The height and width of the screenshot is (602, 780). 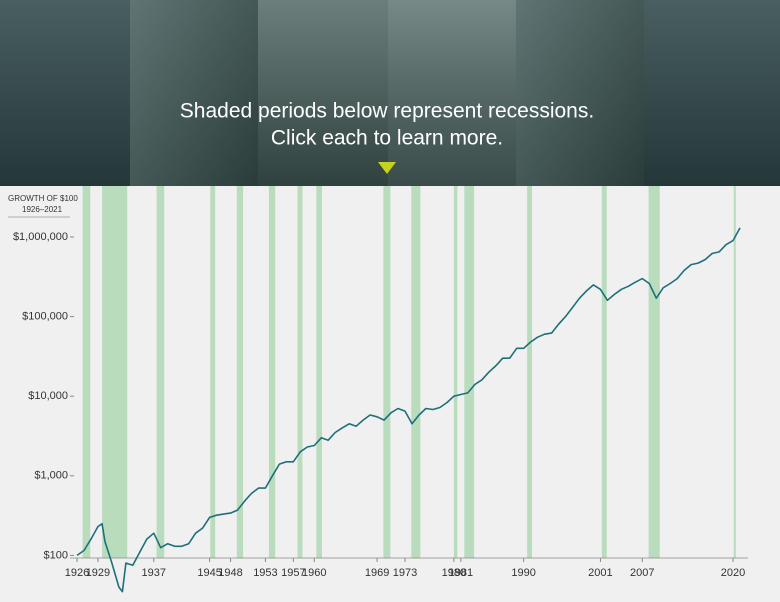 What do you see at coordinates (377, 573) in the screenshot?
I see `x-tick-label: 1969` at bounding box center [377, 573].